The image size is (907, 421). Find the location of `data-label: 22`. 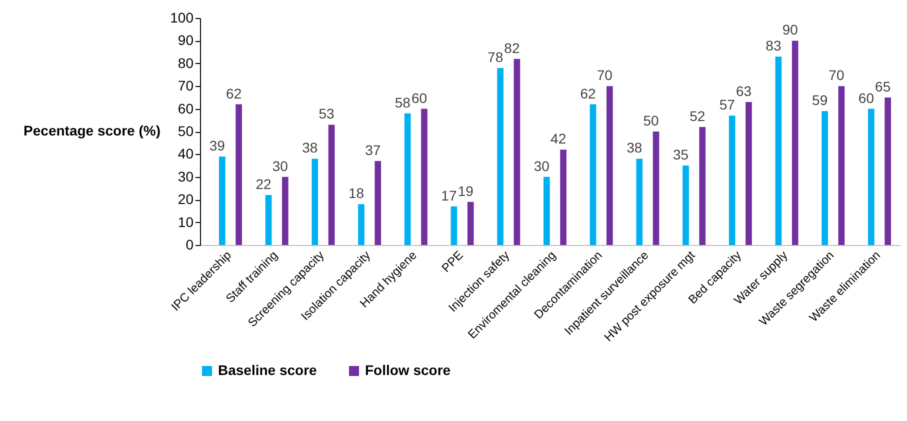

data-label: 22 is located at coordinates (264, 184).